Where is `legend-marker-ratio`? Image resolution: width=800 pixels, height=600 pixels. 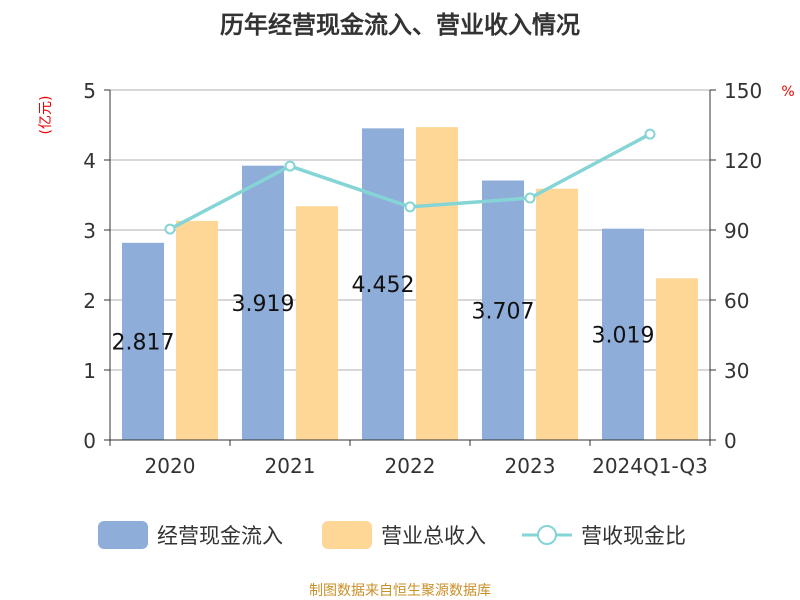
legend-marker-ratio is located at coordinates (547, 535).